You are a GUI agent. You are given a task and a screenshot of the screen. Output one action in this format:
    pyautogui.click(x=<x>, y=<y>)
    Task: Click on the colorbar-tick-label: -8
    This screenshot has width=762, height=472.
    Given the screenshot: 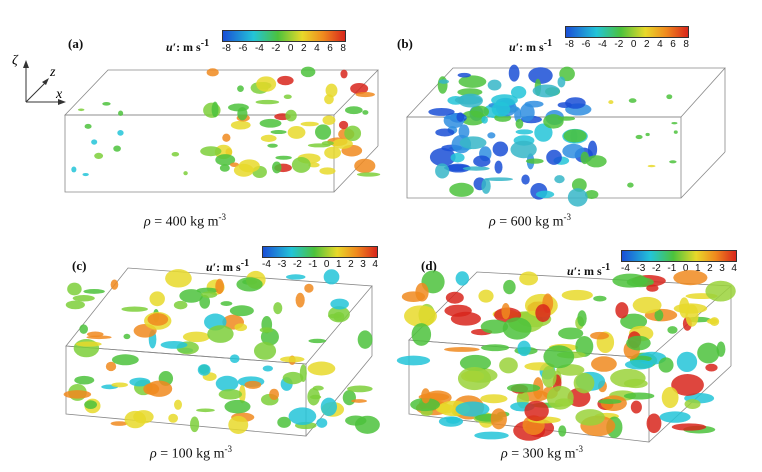 What is the action you would take?
    pyautogui.click(x=226, y=48)
    